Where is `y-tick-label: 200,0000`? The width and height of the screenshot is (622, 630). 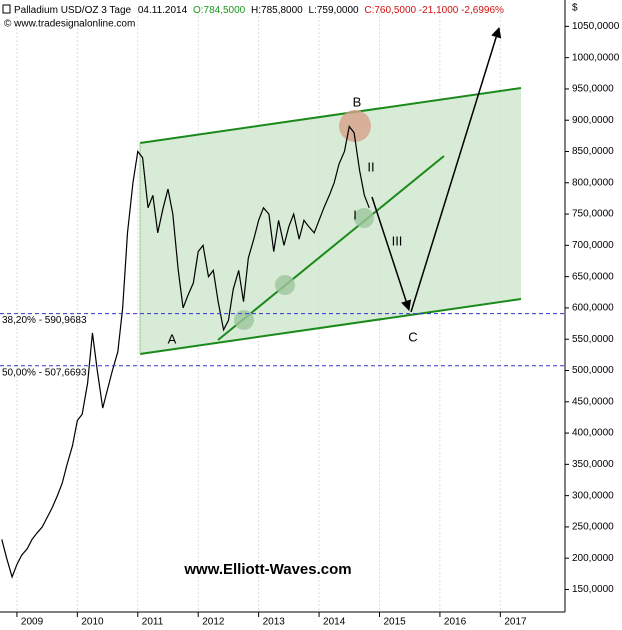
y-tick-label: 200,0000 is located at coordinates (593, 558).